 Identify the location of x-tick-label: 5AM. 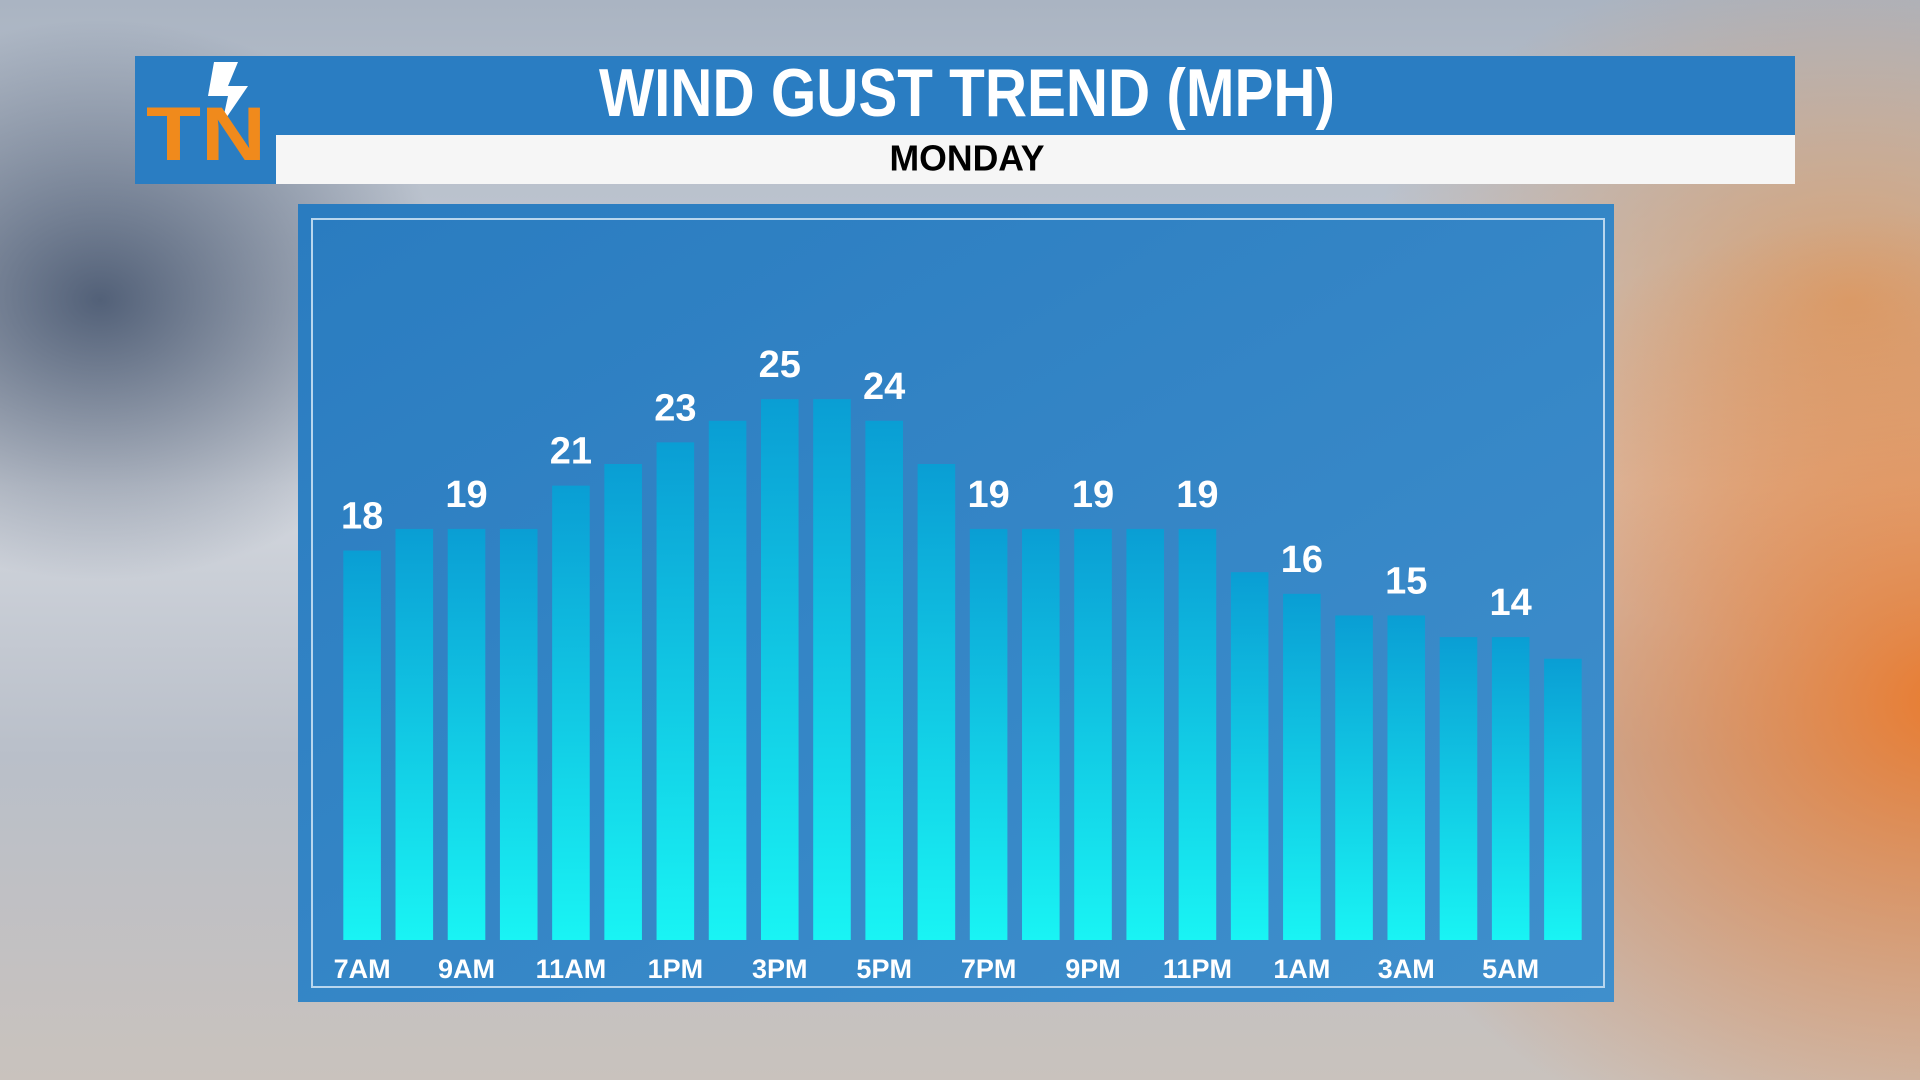
(1510, 969).